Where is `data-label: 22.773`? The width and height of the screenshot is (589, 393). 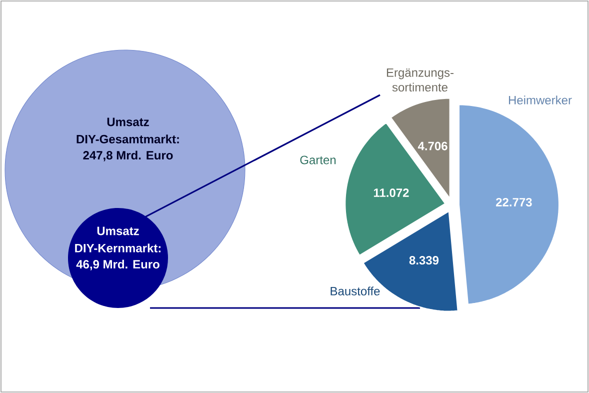 data-label: 22.773 is located at coordinates (514, 202).